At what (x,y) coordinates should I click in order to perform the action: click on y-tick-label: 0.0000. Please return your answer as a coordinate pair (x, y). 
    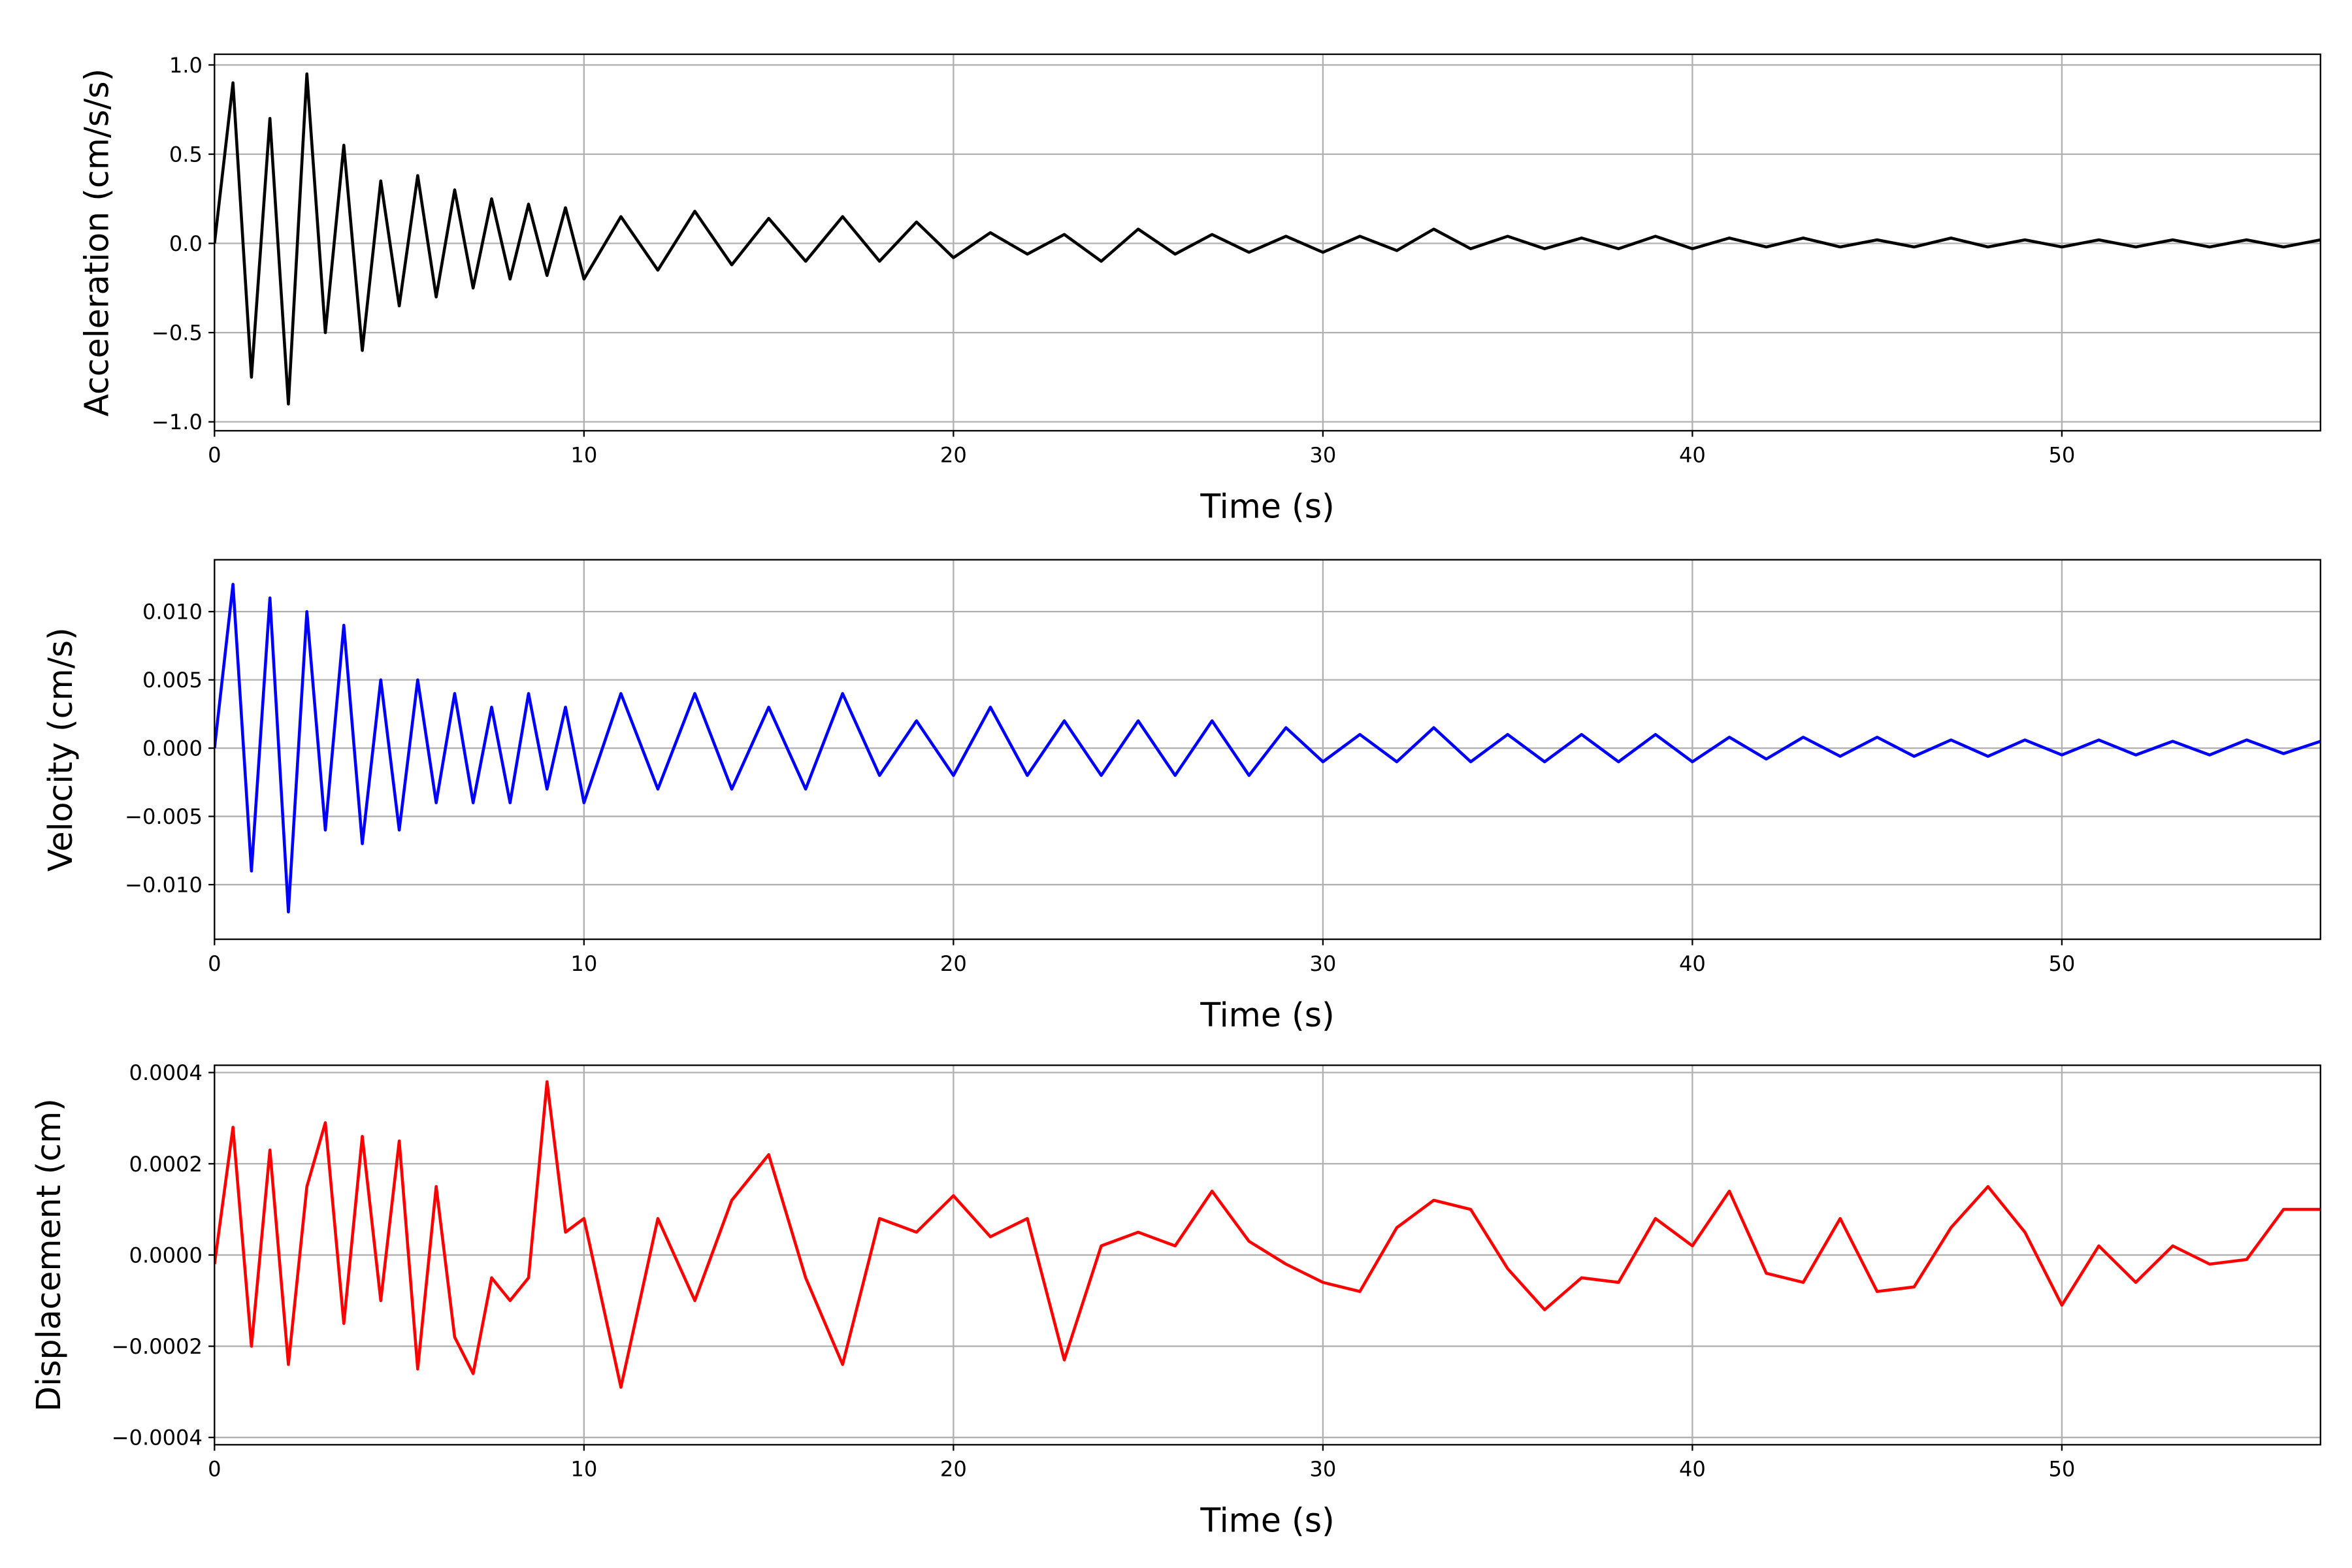
    Looking at the image, I should click on (166, 1255).